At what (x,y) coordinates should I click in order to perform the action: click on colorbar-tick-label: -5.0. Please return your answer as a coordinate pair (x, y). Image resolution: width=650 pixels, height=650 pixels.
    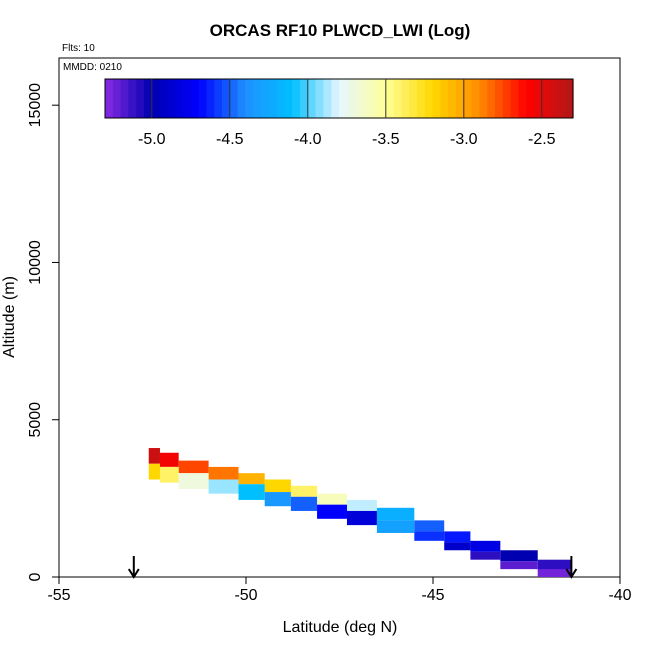
    Looking at the image, I should click on (152, 139).